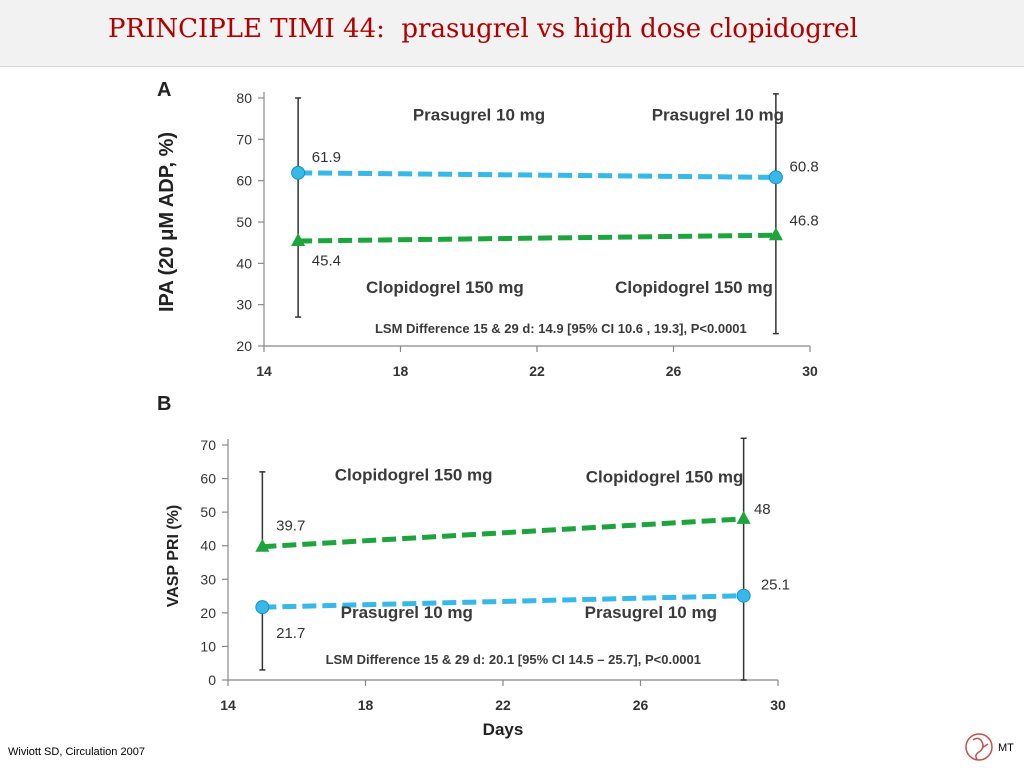 The width and height of the screenshot is (1024, 768). What do you see at coordinates (290, 633) in the screenshot?
I see `data-label: 21.7` at bounding box center [290, 633].